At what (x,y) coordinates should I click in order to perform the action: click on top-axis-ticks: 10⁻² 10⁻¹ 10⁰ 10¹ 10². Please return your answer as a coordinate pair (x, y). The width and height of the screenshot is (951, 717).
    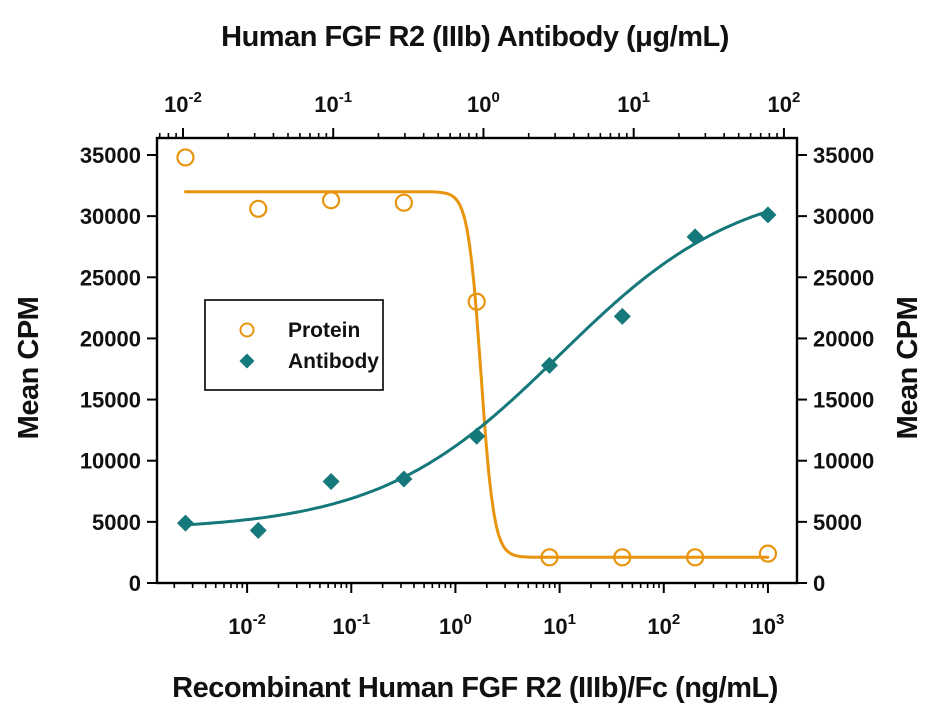
    Looking at the image, I should click on (479, 113).